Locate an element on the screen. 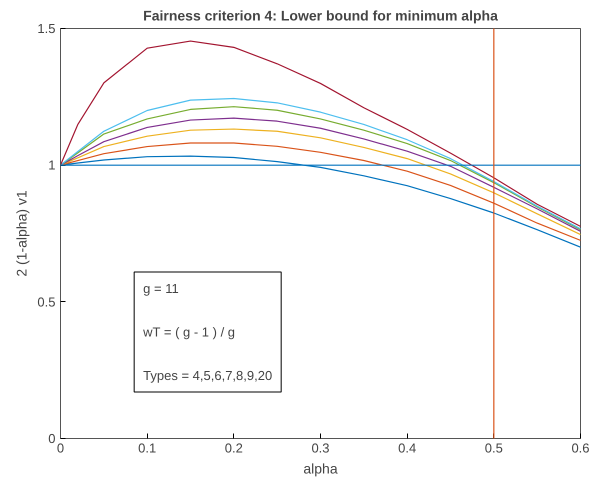 The image size is (598, 488). x-tick-label: 0.5 is located at coordinates (493, 448).